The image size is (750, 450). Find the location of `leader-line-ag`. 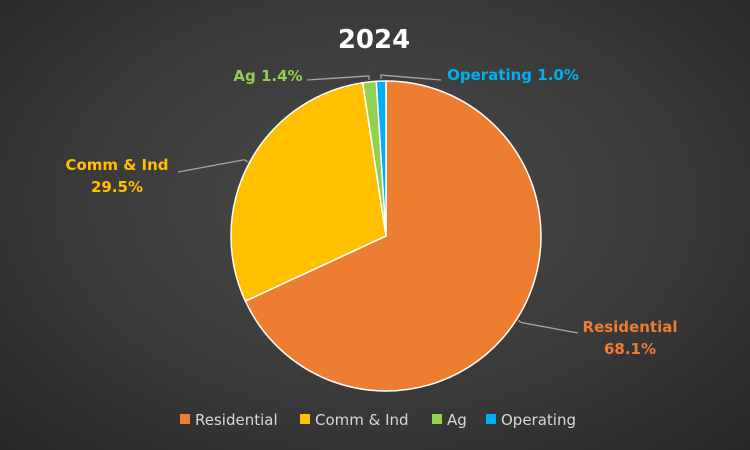

leader-line-ag is located at coordinates (338, 78).